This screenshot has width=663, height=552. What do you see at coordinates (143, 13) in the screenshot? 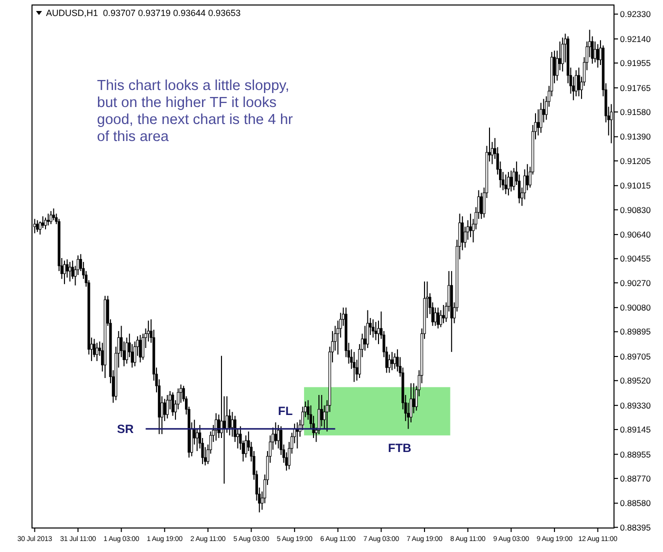
I see `chart-title: AUDUSD,H1 0.93707 0.93719 0.93644 0.93653` at bounding box center [143, 13].